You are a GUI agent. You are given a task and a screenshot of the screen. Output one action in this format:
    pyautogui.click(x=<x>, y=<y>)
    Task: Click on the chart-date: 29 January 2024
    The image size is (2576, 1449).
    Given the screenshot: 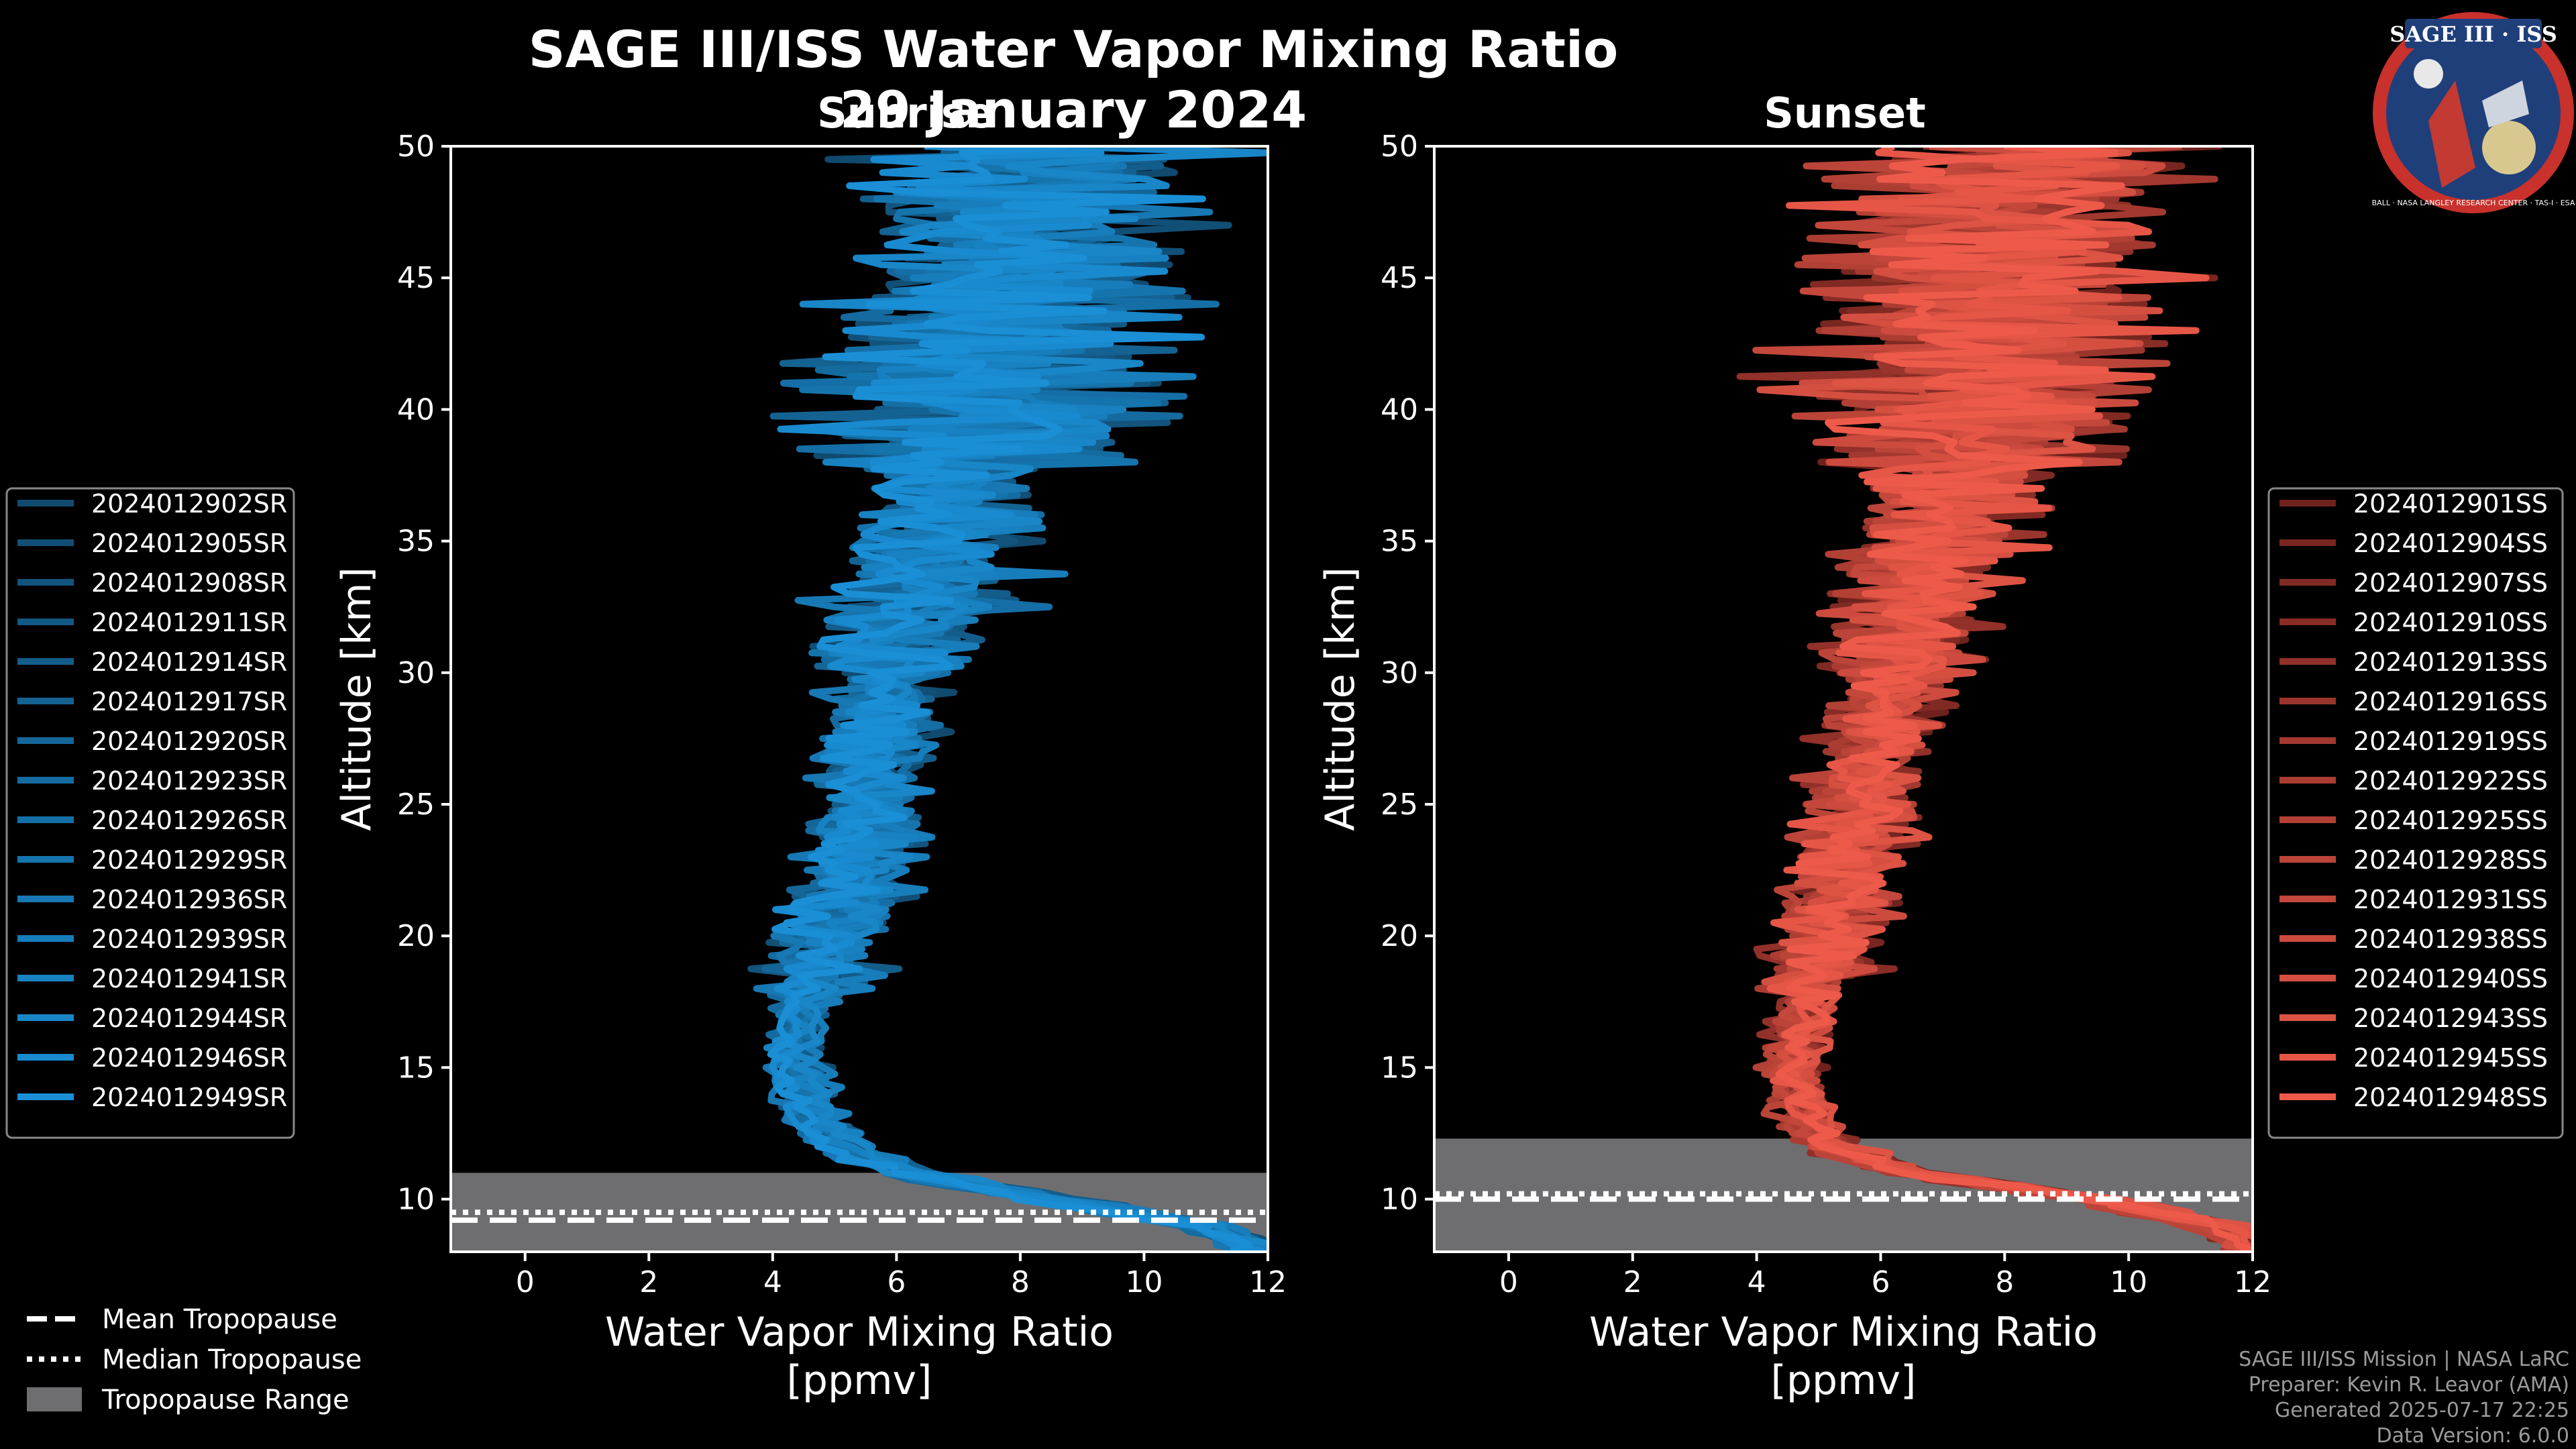 What is the action you would take?
    pyautogui.click(x=1073, y=110)
    